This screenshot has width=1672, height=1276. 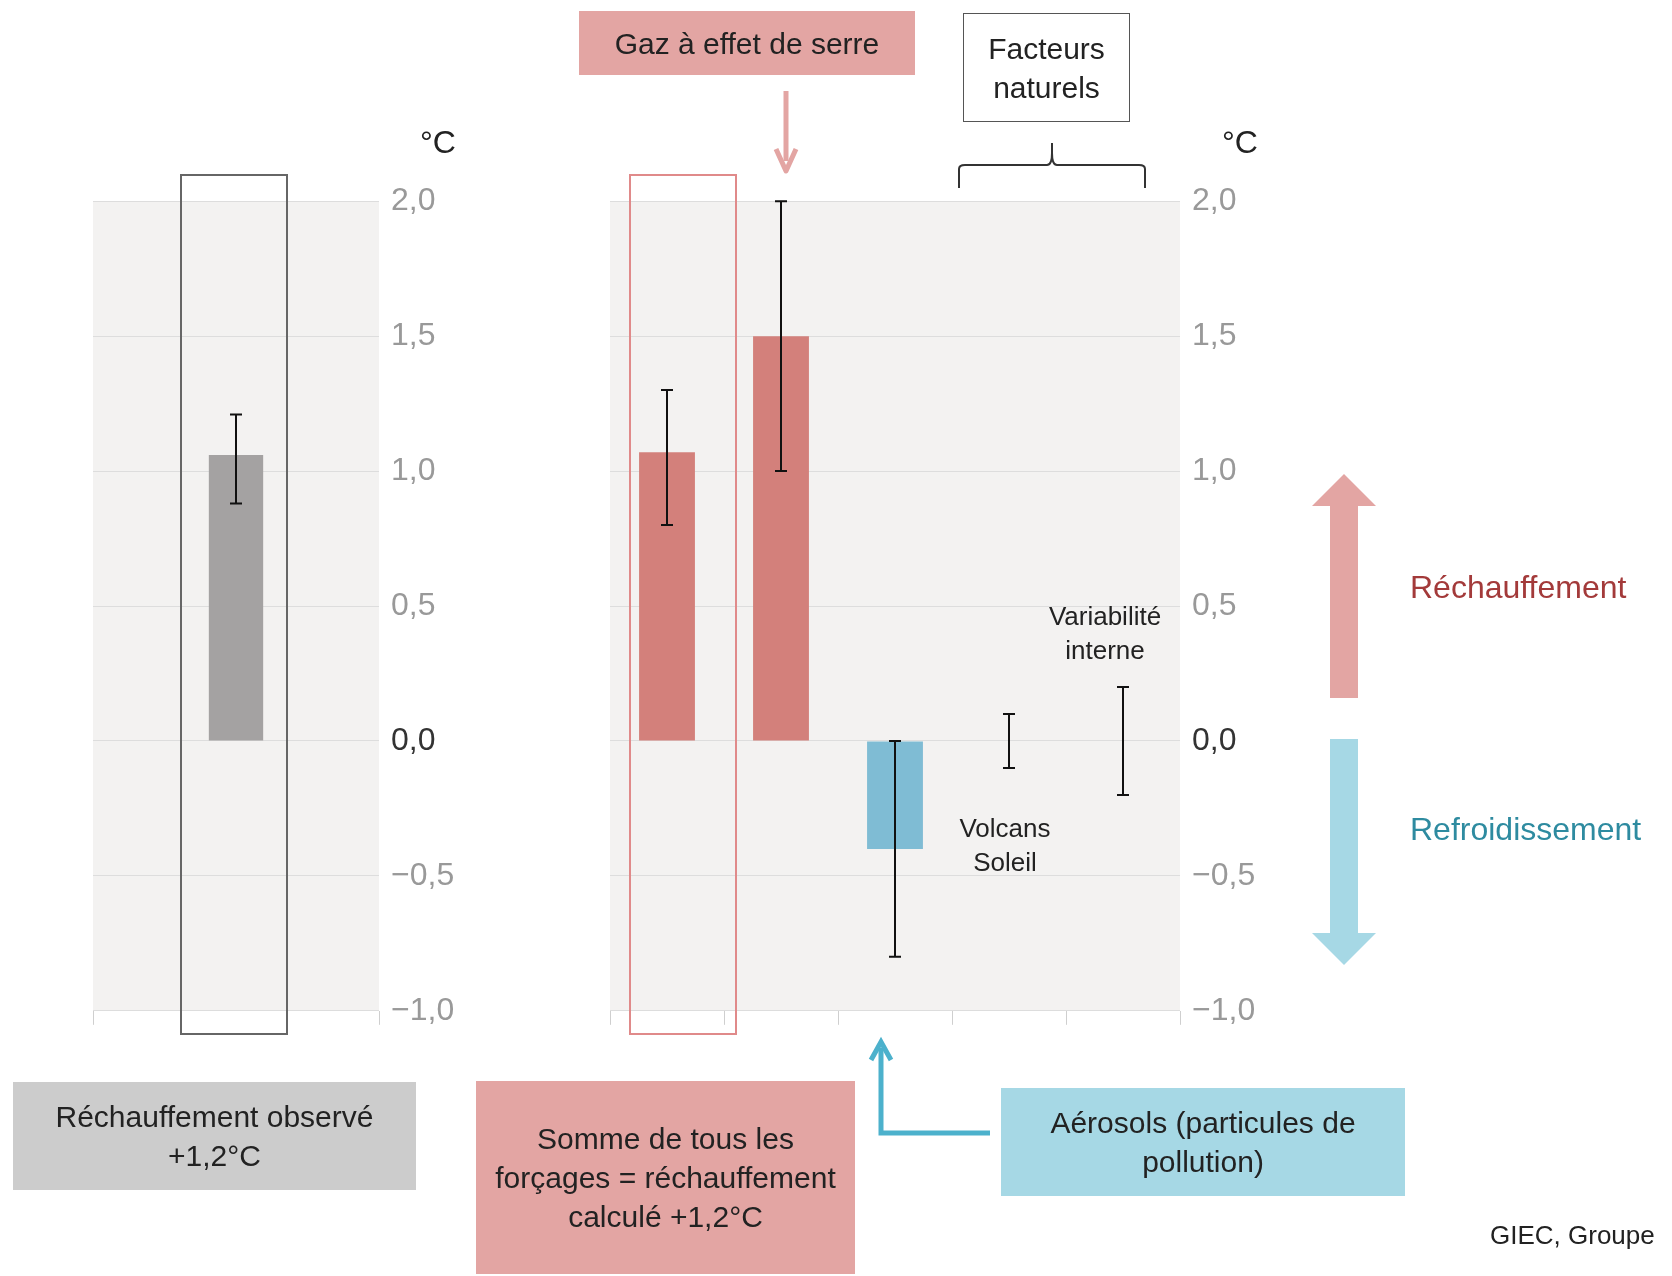 What do you see at coordinates (1105, 633) in the screenshot?
I see `annotation: Variabilité interne` at bounding box center [1105, 633].